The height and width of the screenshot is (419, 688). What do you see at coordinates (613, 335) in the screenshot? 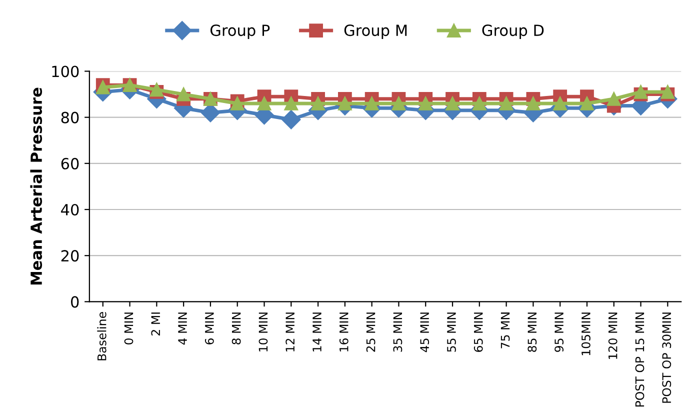
I see `x-tick-label: 120 MIN` at bounding box center [613, 335].